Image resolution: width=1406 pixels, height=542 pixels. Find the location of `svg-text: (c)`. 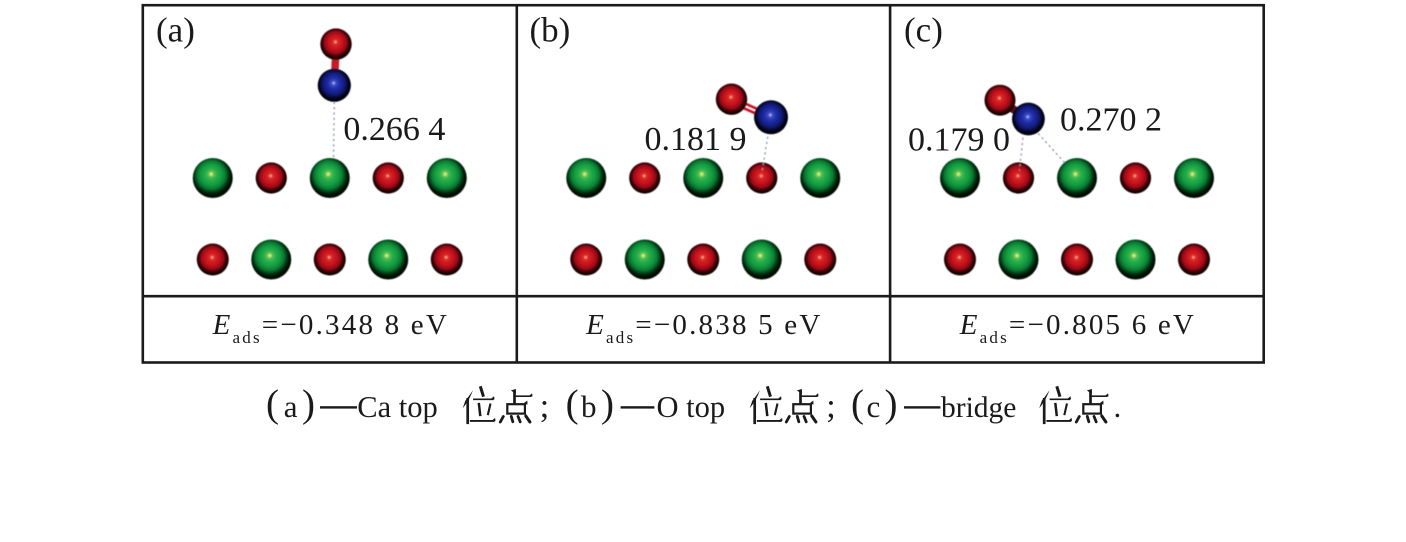

svg-text: (c) is located at coordinates (923, 30).